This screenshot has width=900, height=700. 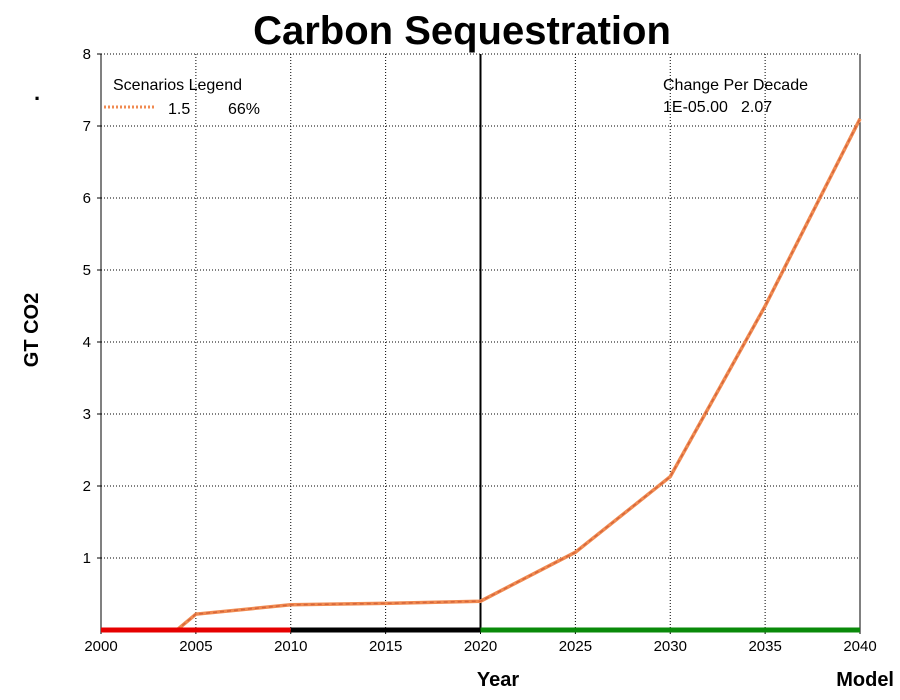 What do you see at coordinates (87, 270) in the screenshot?
I see `y-tick-5: 5` at bounding box center [87, 270].